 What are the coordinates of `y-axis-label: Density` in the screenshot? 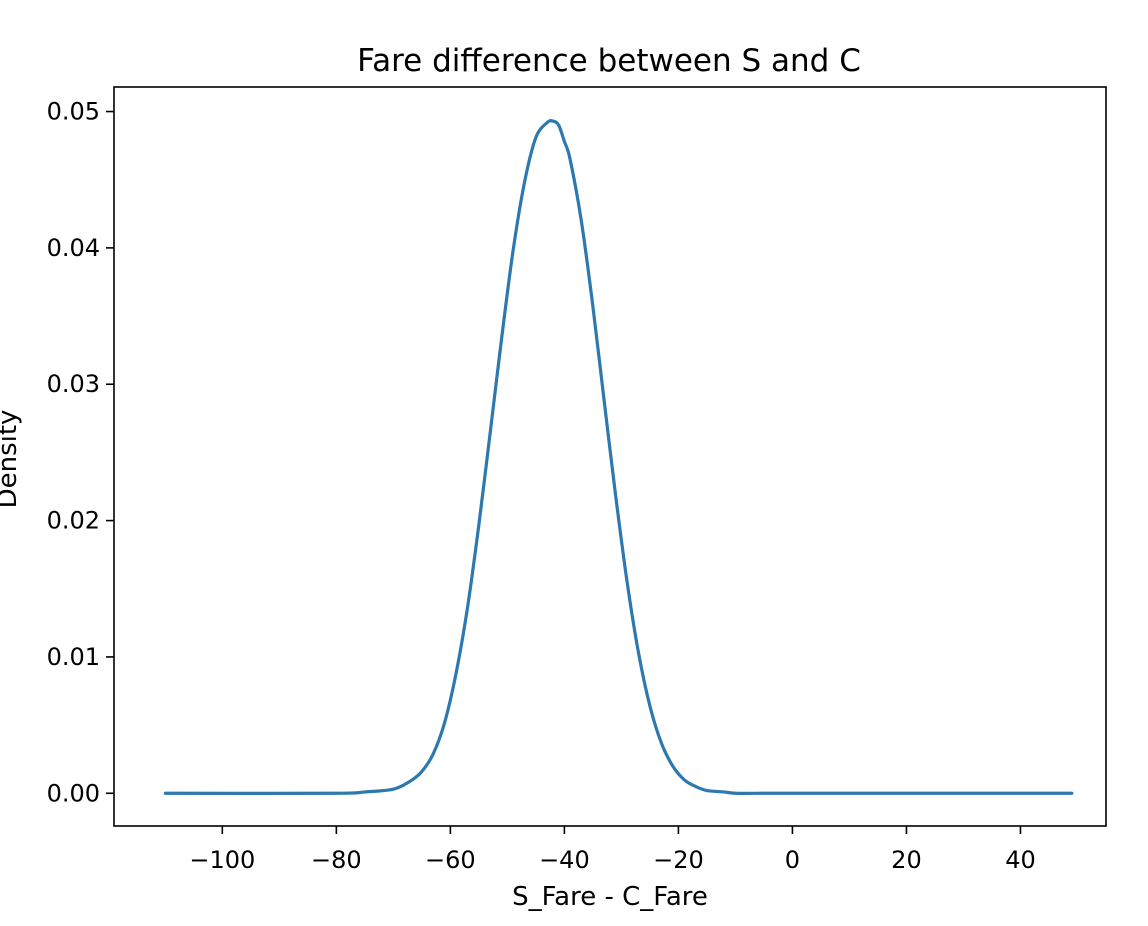 It's located at (11, 459).